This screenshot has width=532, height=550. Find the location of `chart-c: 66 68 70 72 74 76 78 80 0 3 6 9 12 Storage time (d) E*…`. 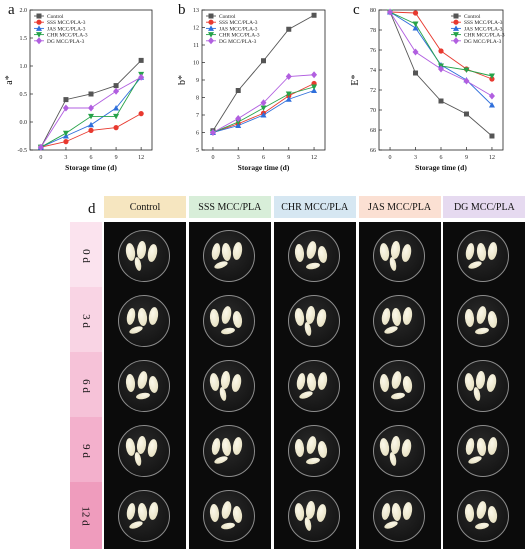

chart-c: 66 68 70 72 74 76 78 80 0 3 6 9 12 Storage time (d) E*… is located at coordinates (427, 90).